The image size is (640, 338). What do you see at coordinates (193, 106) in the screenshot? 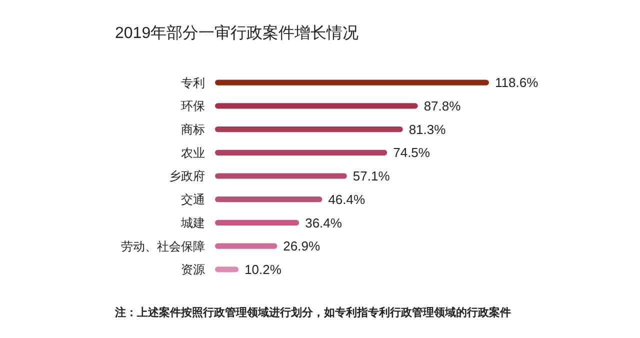
I see `y-tick-label: 环保` at bounding box center [193, 106].